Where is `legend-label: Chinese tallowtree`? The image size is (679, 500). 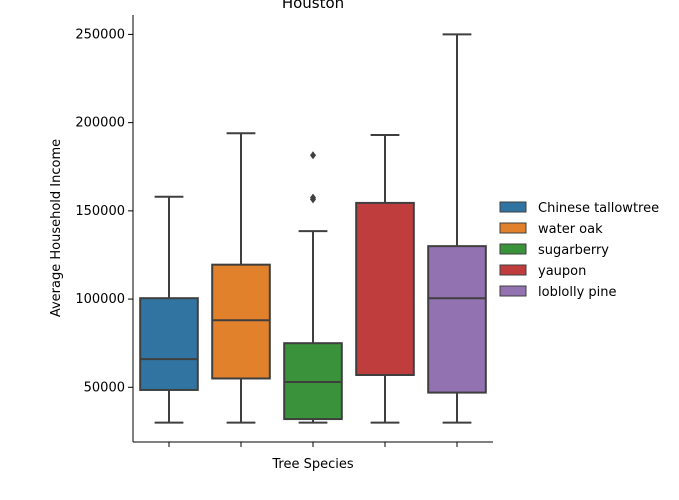
legend-label: Chinese tallowtree is located at coordinates (598, 208).